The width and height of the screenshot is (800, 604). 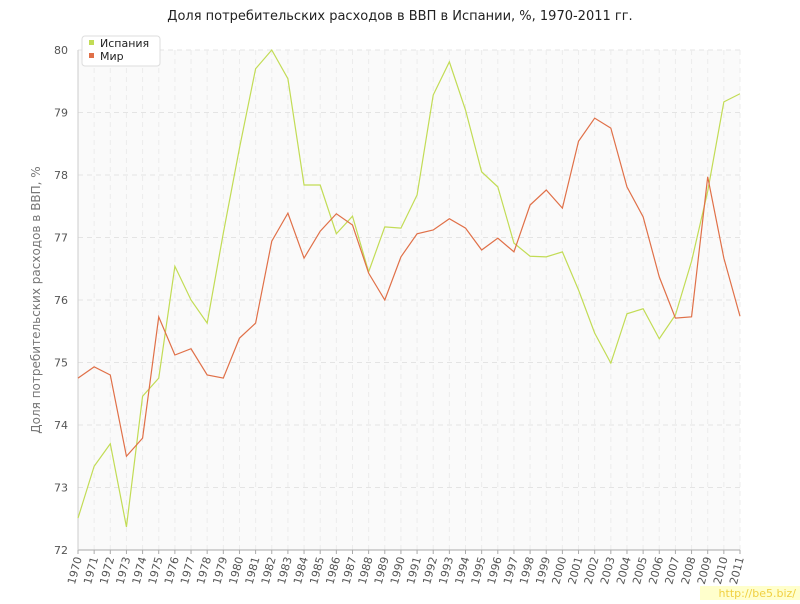 I want to click on y-tick-label: 73, so click(x=61, y=488).